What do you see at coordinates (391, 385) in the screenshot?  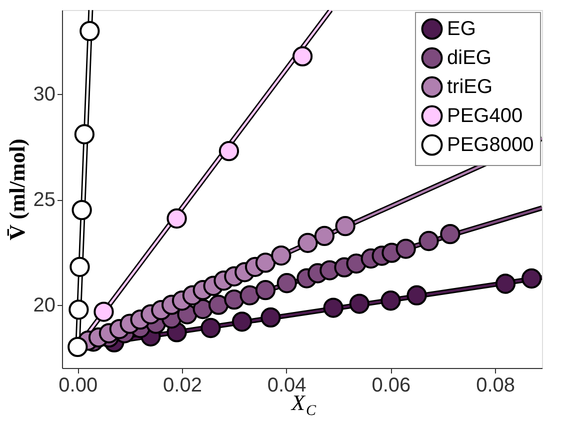 I see `x-tick-label: 0.06` at bounding box center [391, 385].